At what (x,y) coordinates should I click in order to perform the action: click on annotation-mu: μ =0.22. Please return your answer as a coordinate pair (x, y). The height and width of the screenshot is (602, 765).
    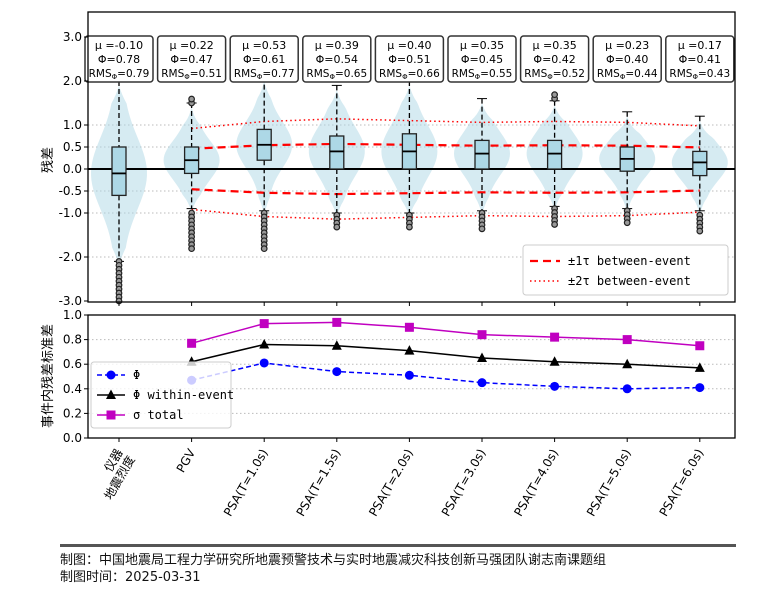
    Looking at the image, I should click on (191, 45).